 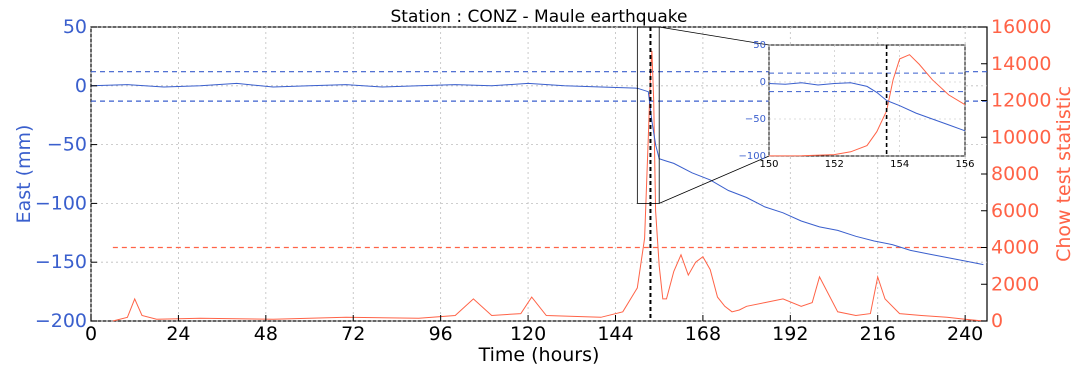 I want to click on inset-x-tick-label: 156, so click(x=964, y=164).